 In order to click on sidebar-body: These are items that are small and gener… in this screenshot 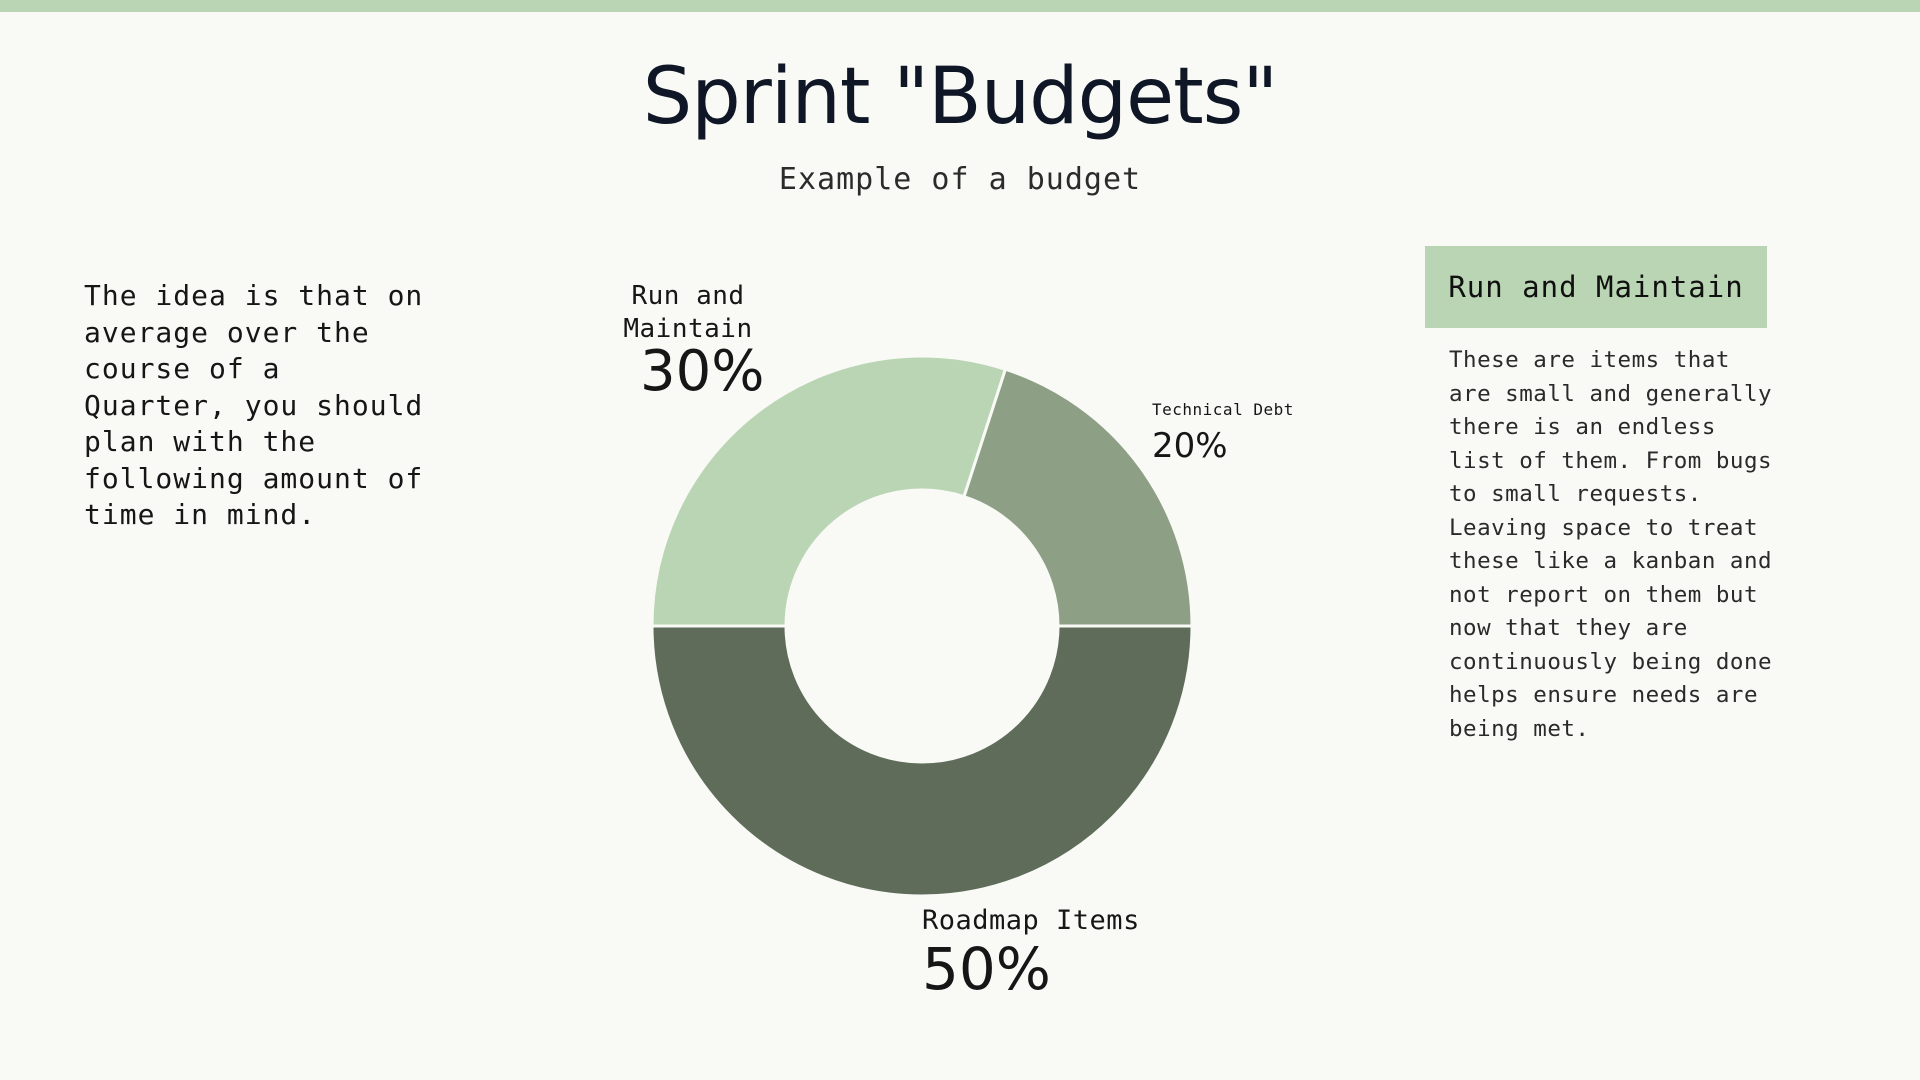, I will do `click(1611, 544)`.